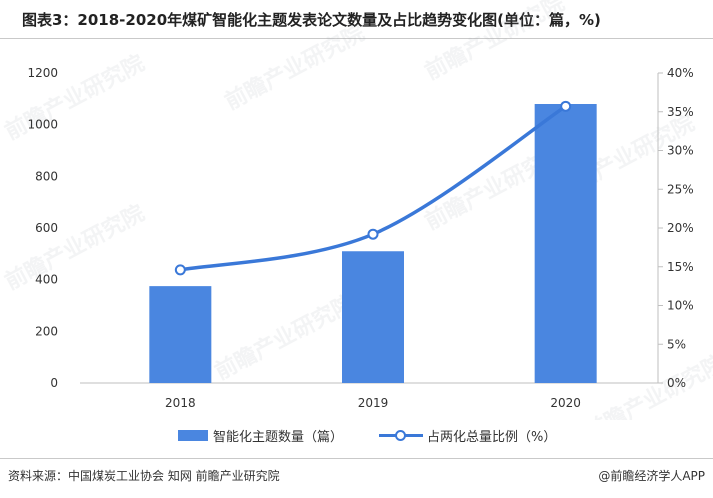  Describe the element at coordinates (356, 458) in the screenshot. I see `footer-divider` at that location.